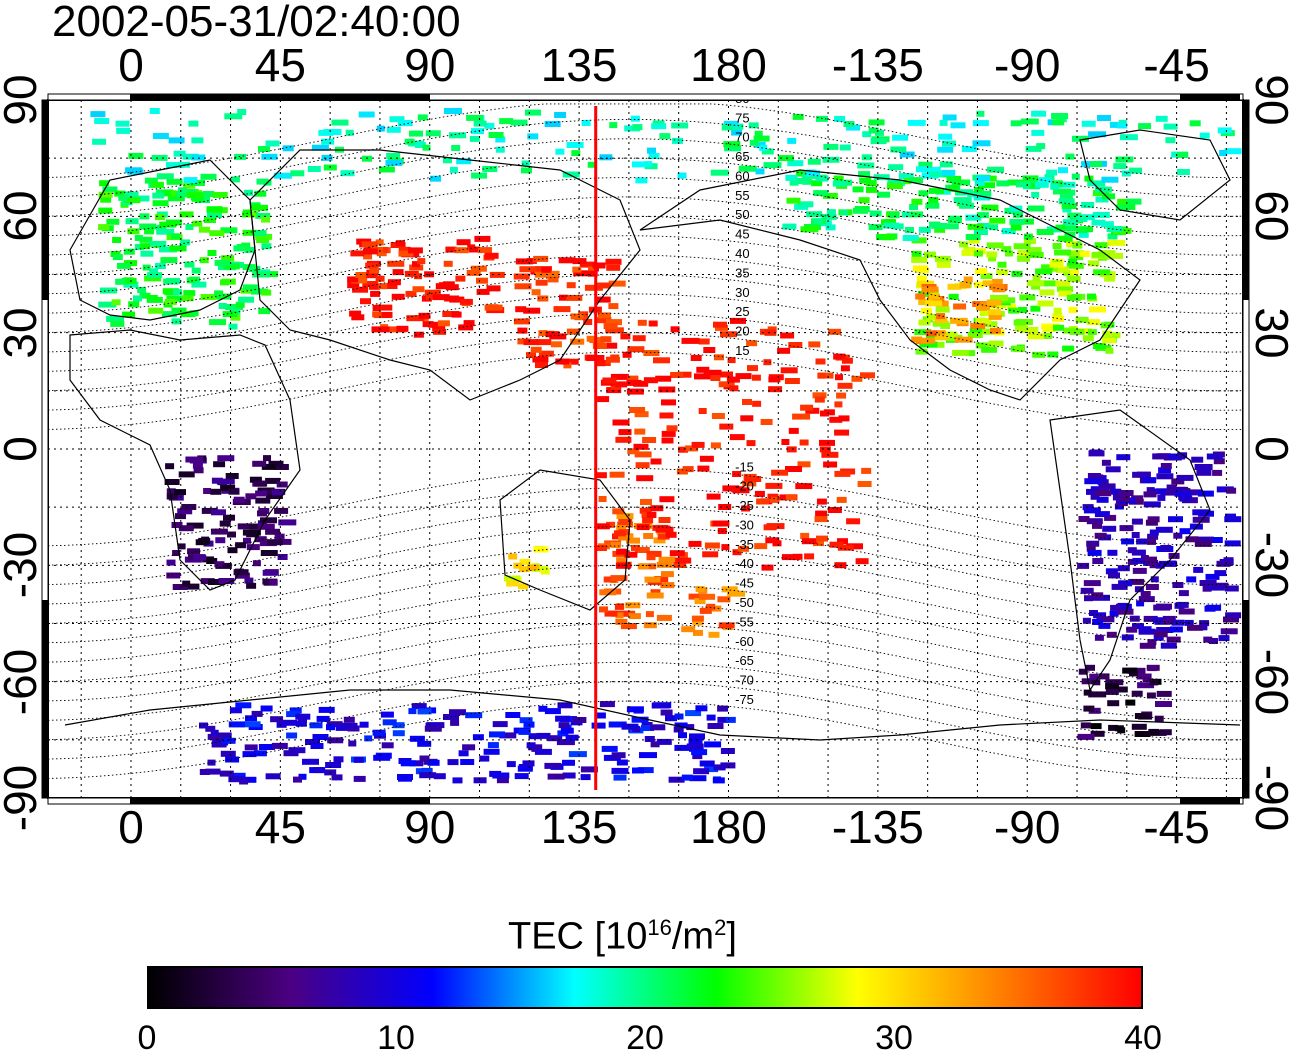 This screenshot has height=1057, width=1292. I want to click on frame-bar-segment, so click(1246, 699).